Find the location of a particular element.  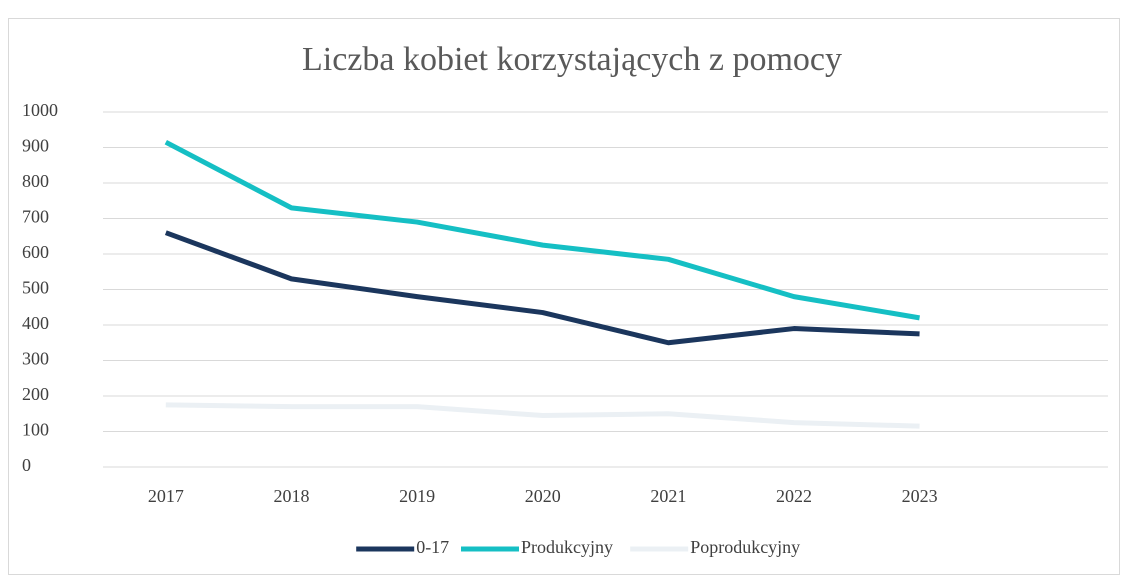

x-tick-label: 2017 is located at coordinates (166, 496).